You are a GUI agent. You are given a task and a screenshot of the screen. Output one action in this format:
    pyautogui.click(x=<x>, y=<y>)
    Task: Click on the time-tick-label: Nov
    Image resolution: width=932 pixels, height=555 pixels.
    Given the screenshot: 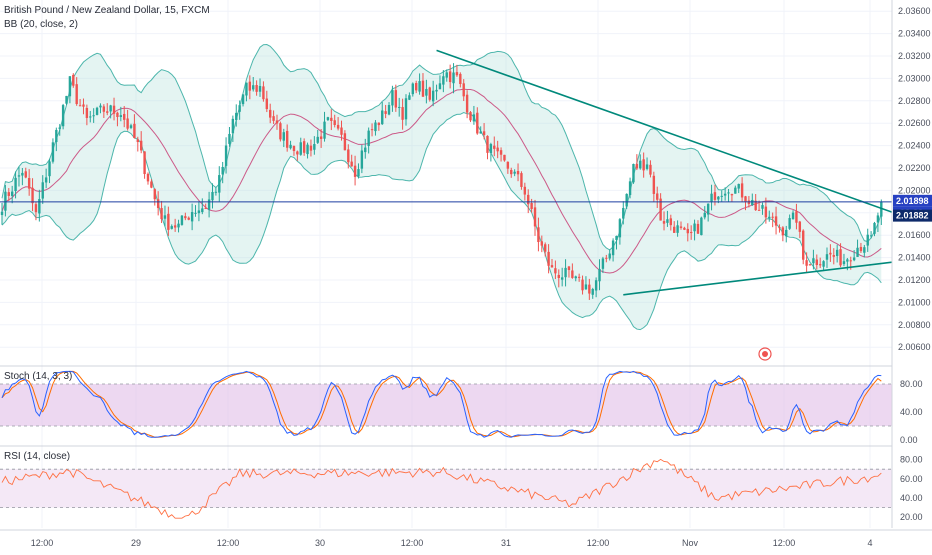 What is the action you would take?
    pyautogui.click(x=690, y=543)
    